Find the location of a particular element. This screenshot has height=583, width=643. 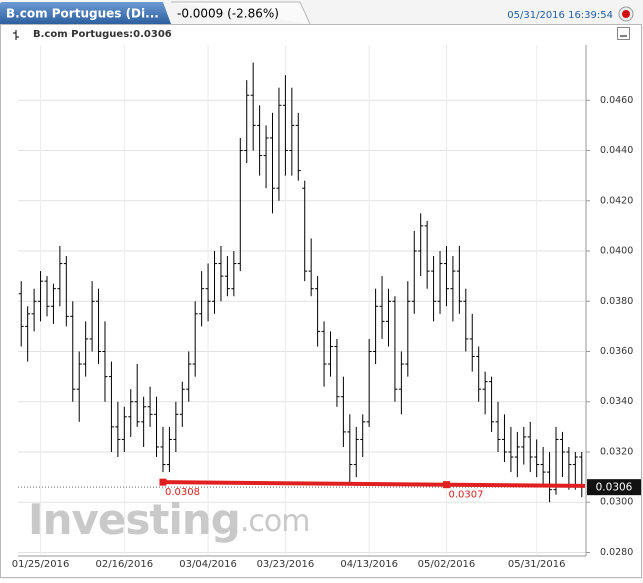

tab-info is located at coordinates (241, 13).